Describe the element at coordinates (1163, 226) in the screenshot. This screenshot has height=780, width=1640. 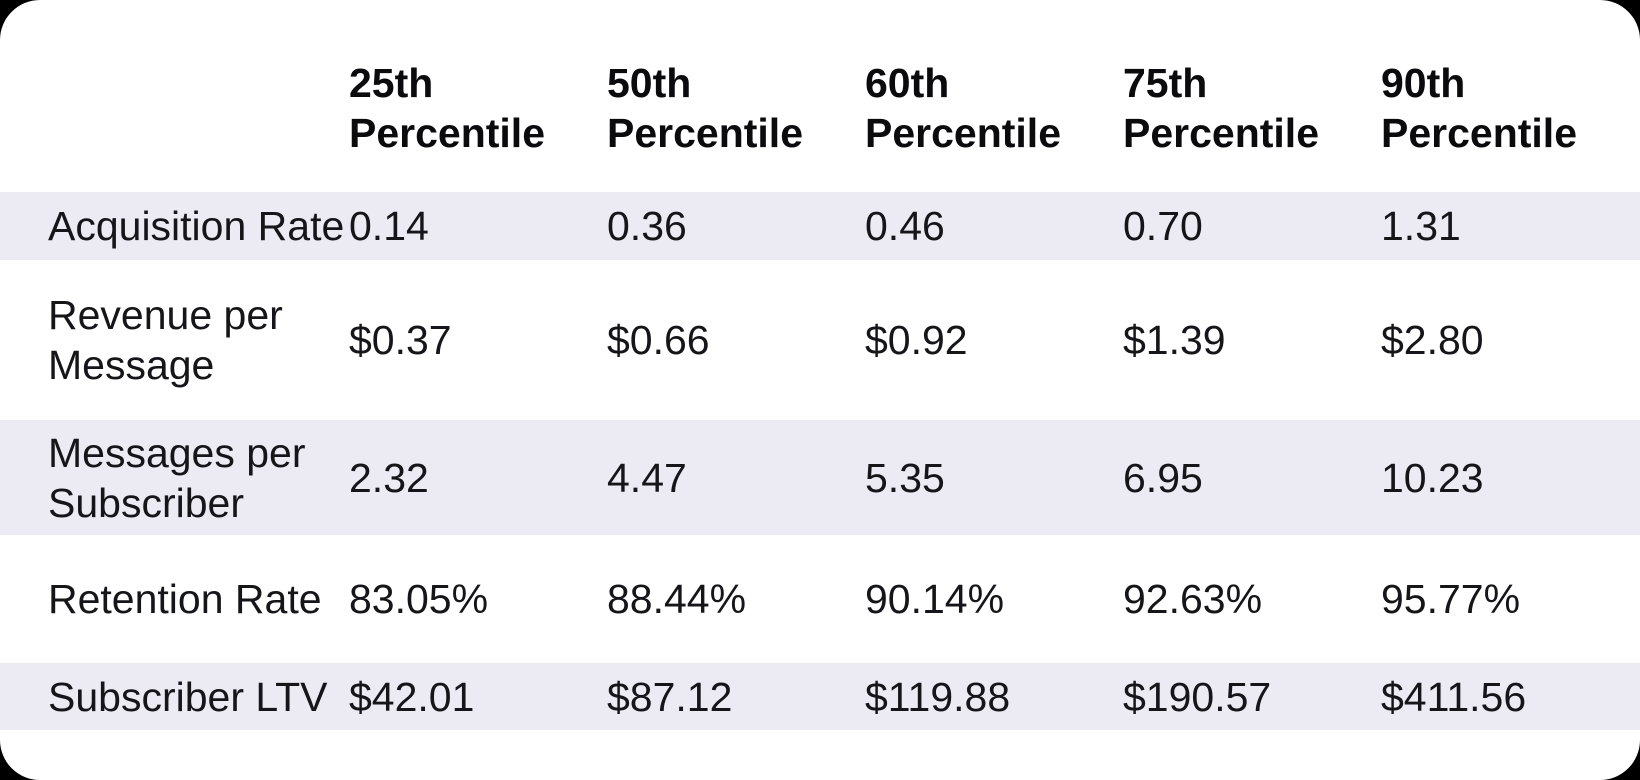
I see `metric-value-cell: 0.70` at that location.